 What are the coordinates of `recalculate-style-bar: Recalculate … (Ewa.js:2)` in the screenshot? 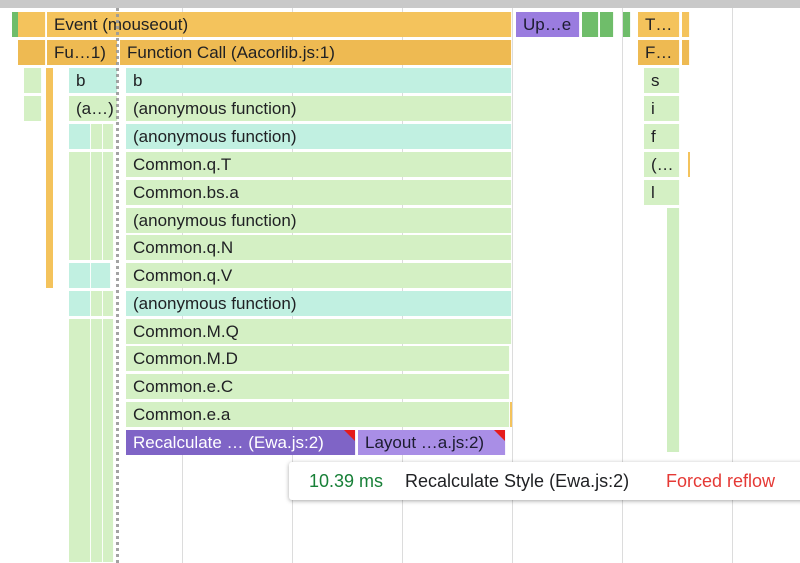 It's located at (241, 442).